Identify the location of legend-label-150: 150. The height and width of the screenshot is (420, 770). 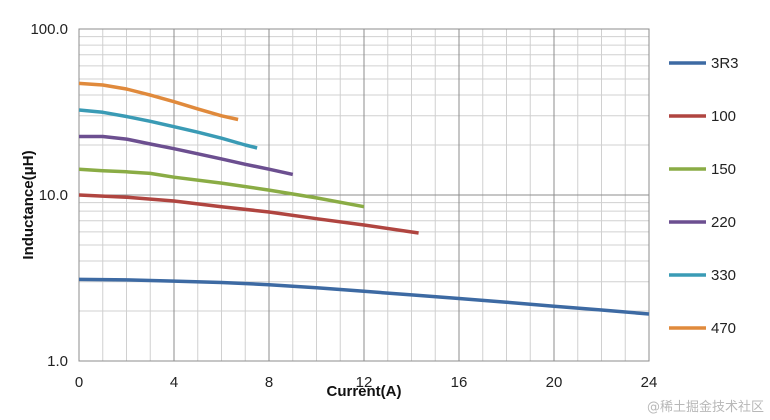
(723, 169).